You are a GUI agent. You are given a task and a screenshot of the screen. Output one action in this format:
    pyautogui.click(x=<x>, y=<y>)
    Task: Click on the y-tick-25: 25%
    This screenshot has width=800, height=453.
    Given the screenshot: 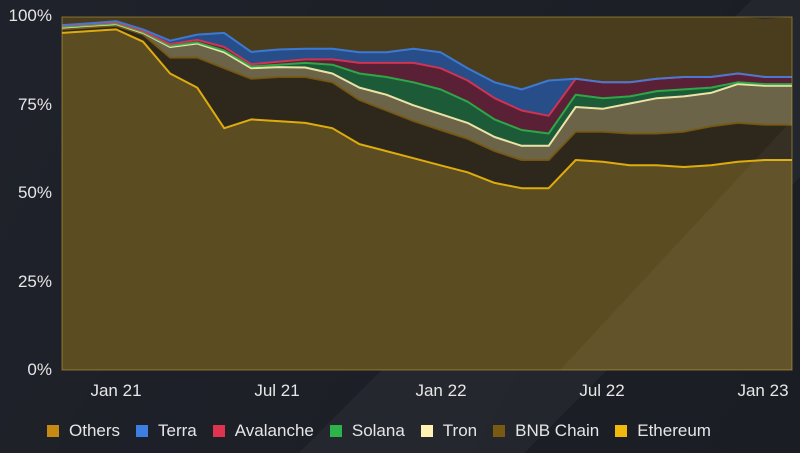 What is the action you would take?
    pyautogui.click(x=34, y=281)
    